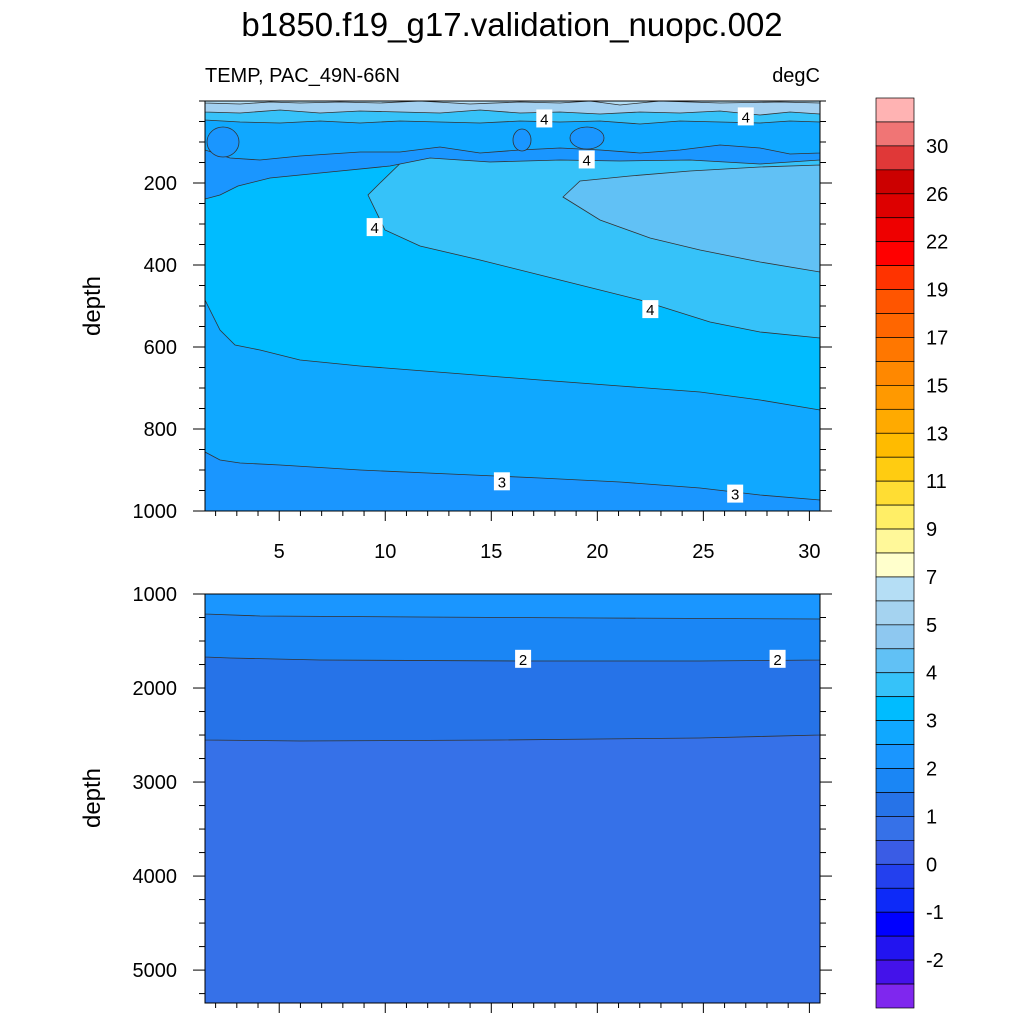  Describe the element at coordinates (931, 865) in the screenshot. I see `colorbar-label: 0` at that location.